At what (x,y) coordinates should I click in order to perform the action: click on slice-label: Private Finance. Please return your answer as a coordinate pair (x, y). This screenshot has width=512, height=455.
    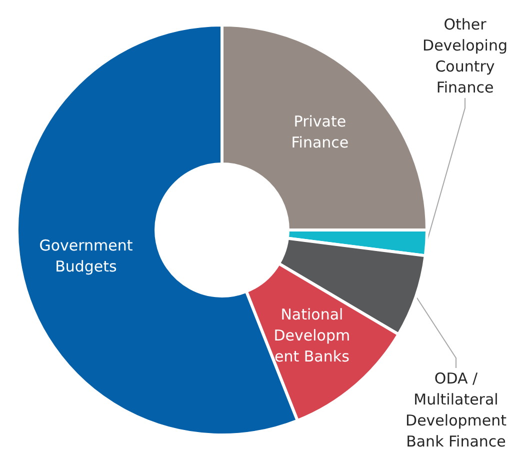
    Looking at the image, I should click on (320, 132).